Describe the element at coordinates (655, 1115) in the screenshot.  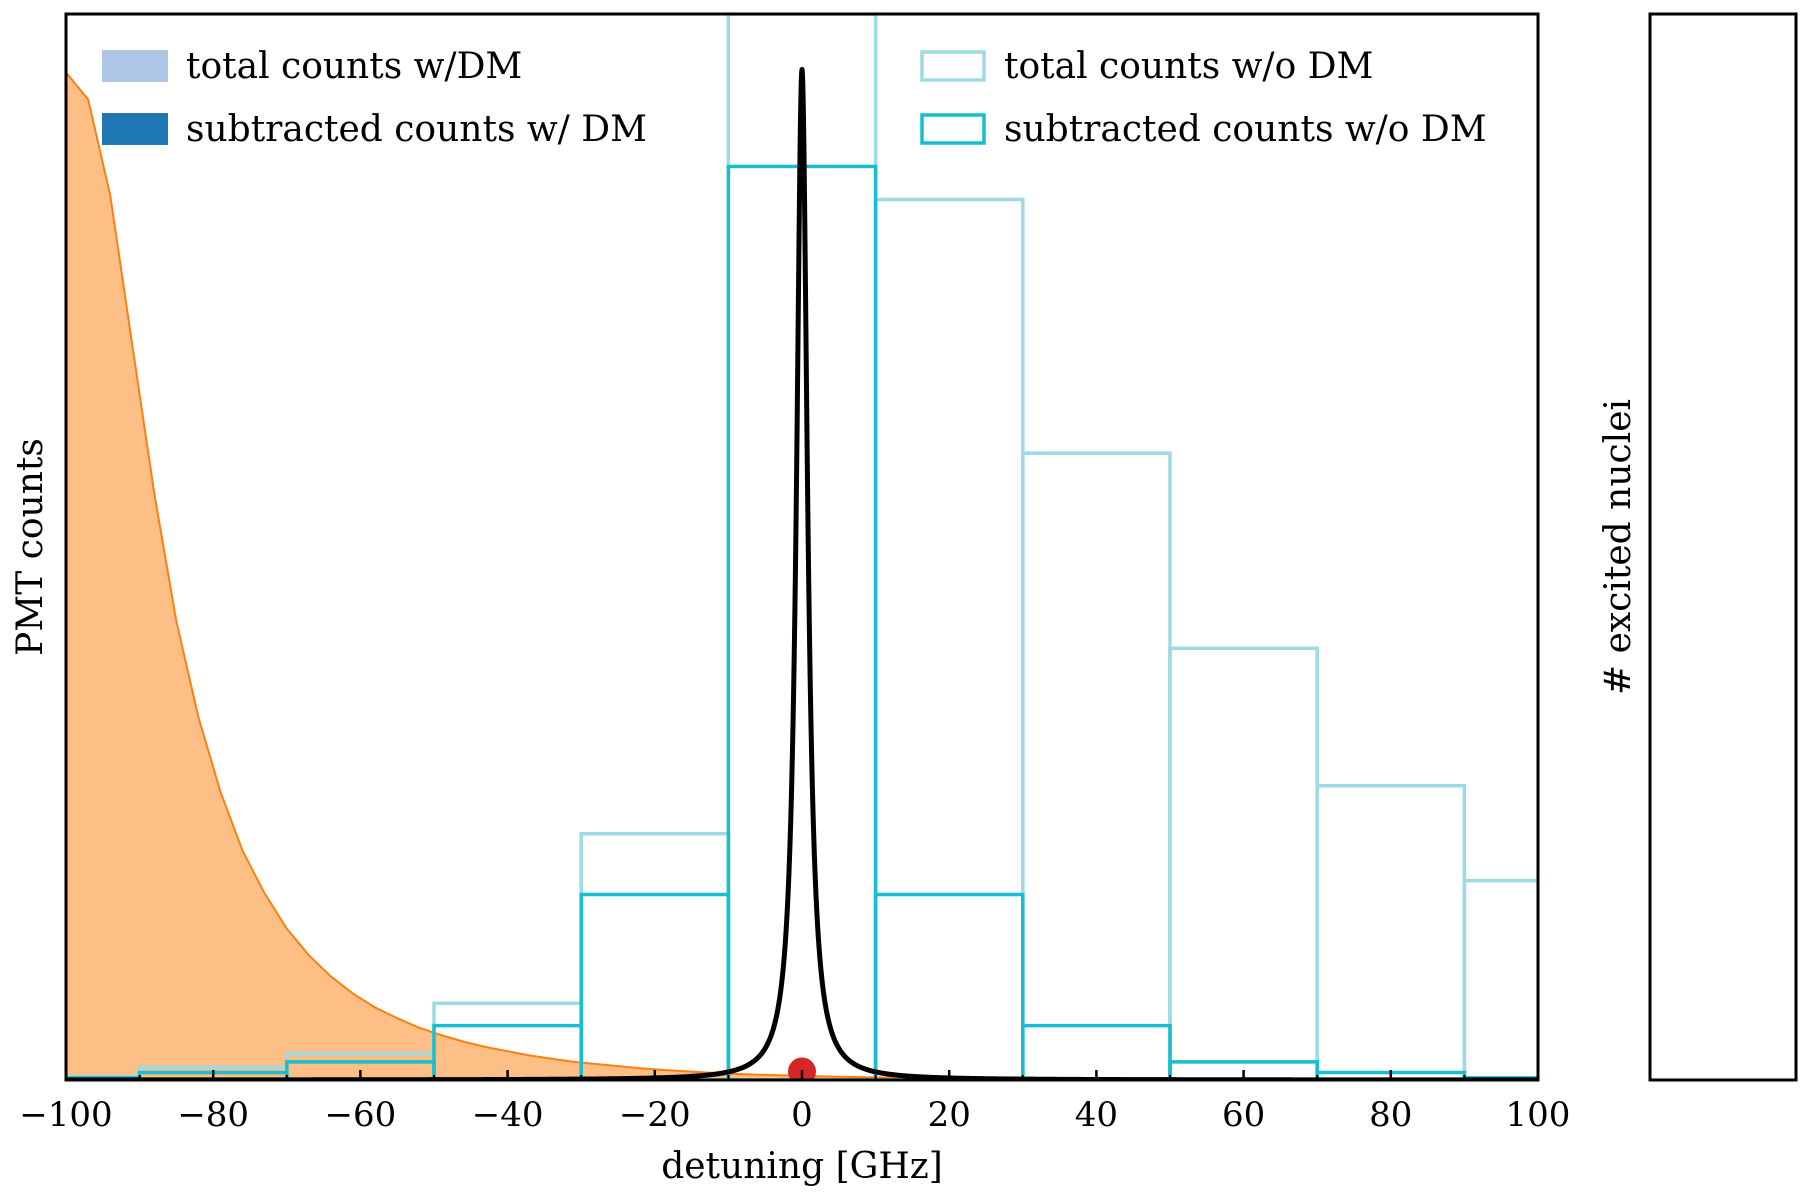
I see `x-tick-label: −20` at that location.